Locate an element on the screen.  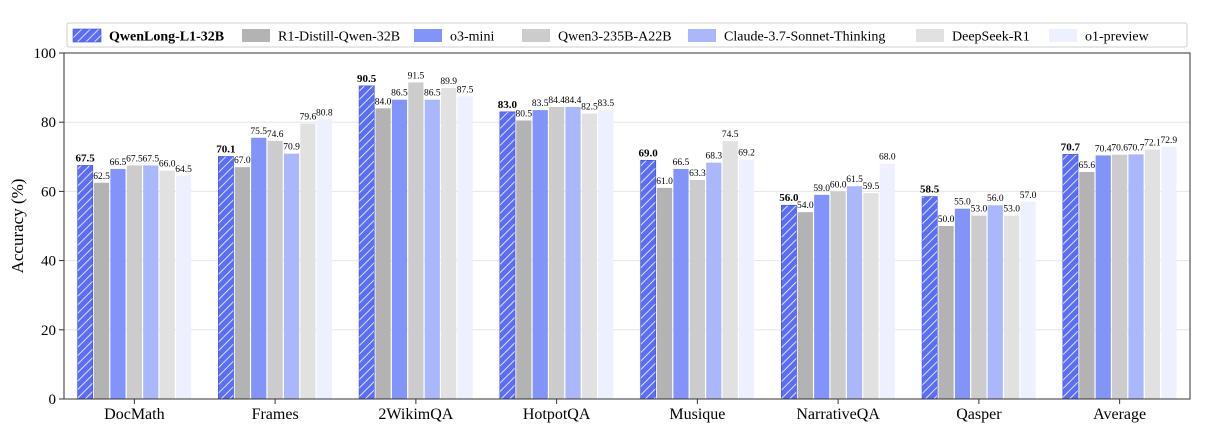
data-label: 70.6 is located at coordinates (1119, 149).